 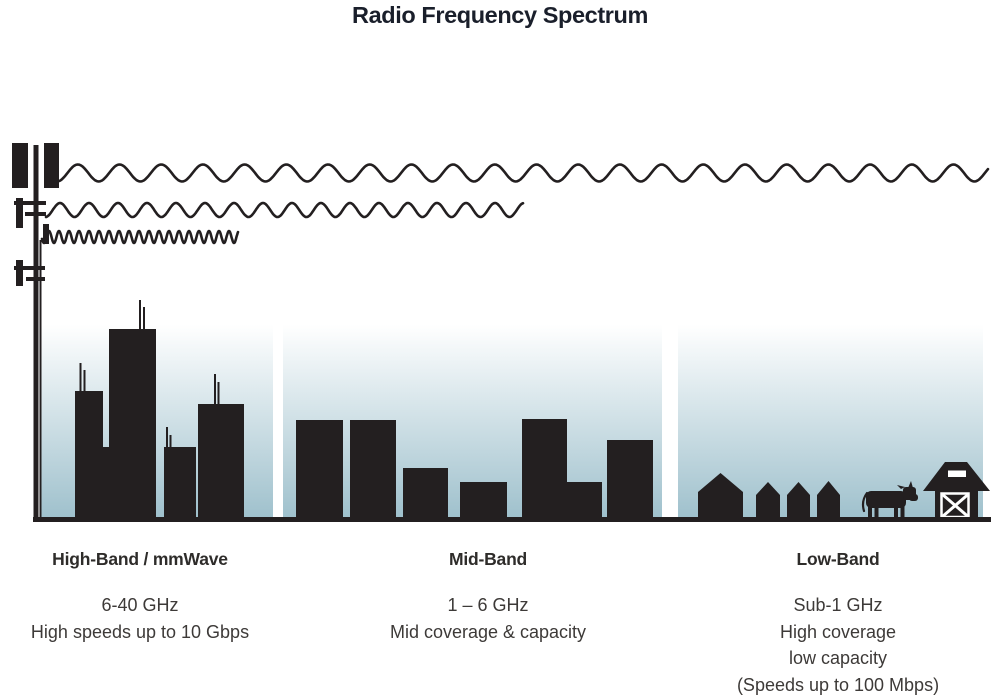 What do you see at coordinates (838, 559) in the screenshot?
I see `band-heading: Low-Band` at bounding box center [838, 559].